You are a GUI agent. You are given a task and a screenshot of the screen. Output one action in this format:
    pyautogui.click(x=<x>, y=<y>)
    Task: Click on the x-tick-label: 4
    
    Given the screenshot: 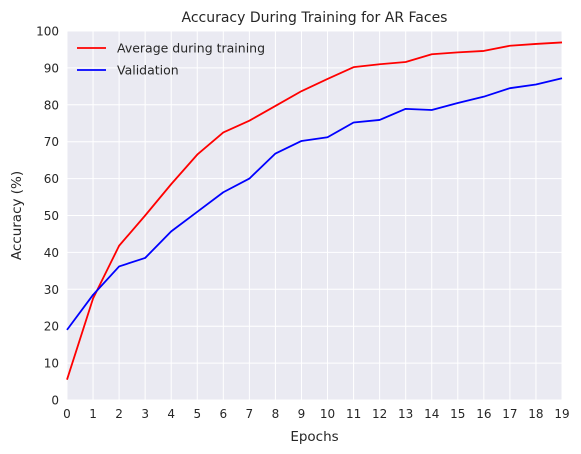 What is the action you would take?
    pyautogui.click(x=171, y=414)
    